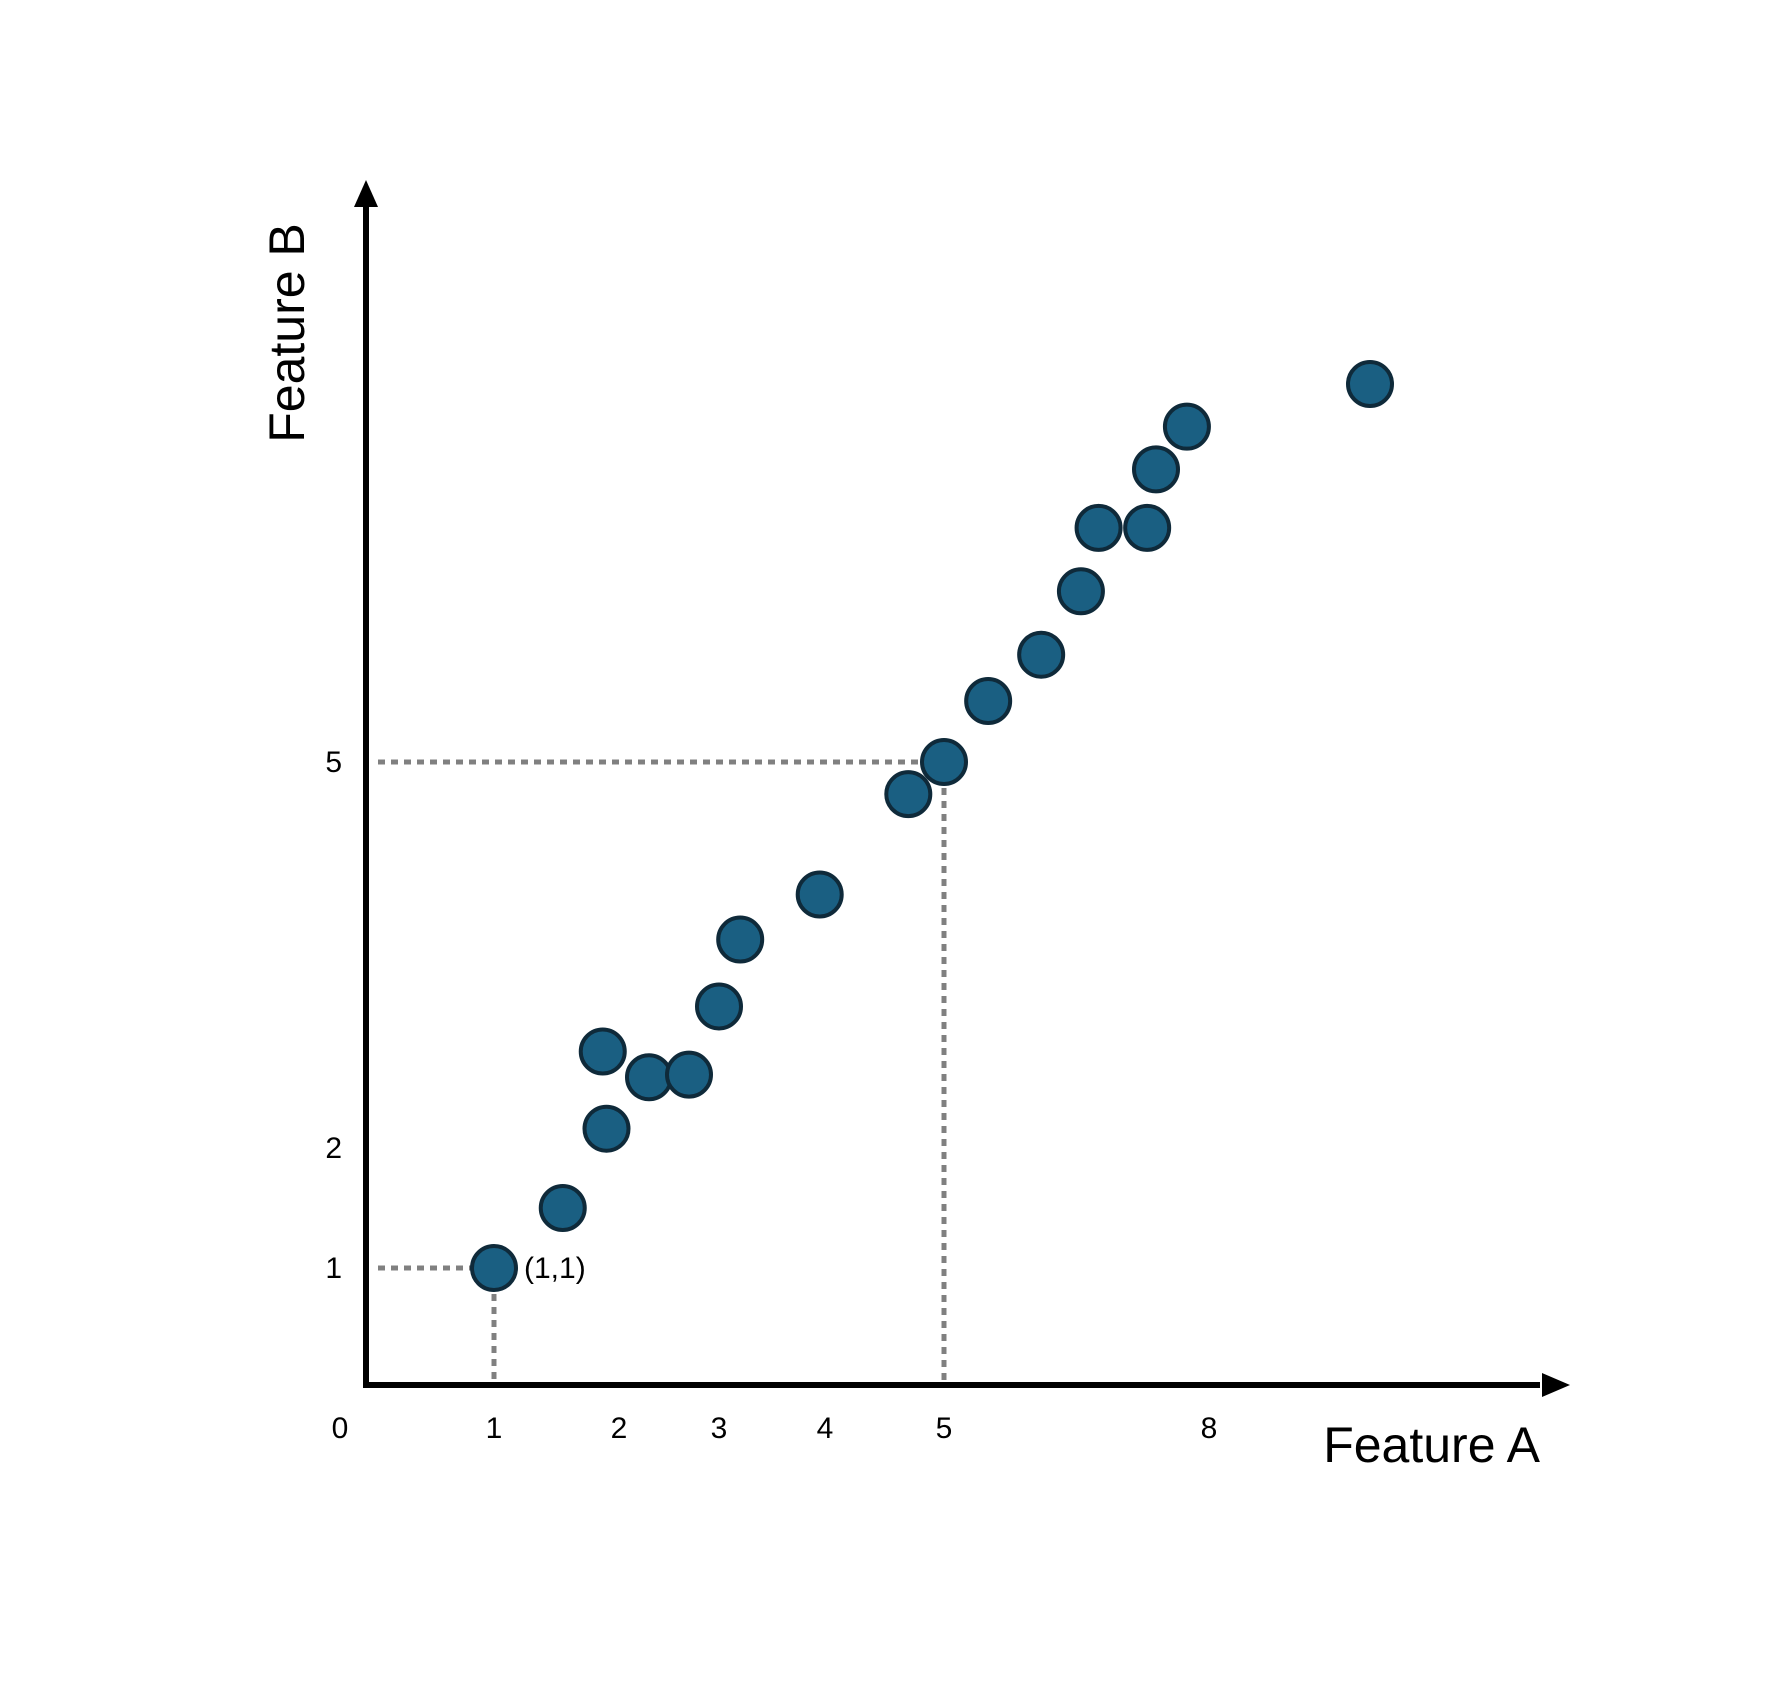 The height and width of the screenshot is (1688, 1780). What do you see at coordinates (333, 762) in the screenshot?
I see `y-tick-label: 5` at bounding box center [333, 762].